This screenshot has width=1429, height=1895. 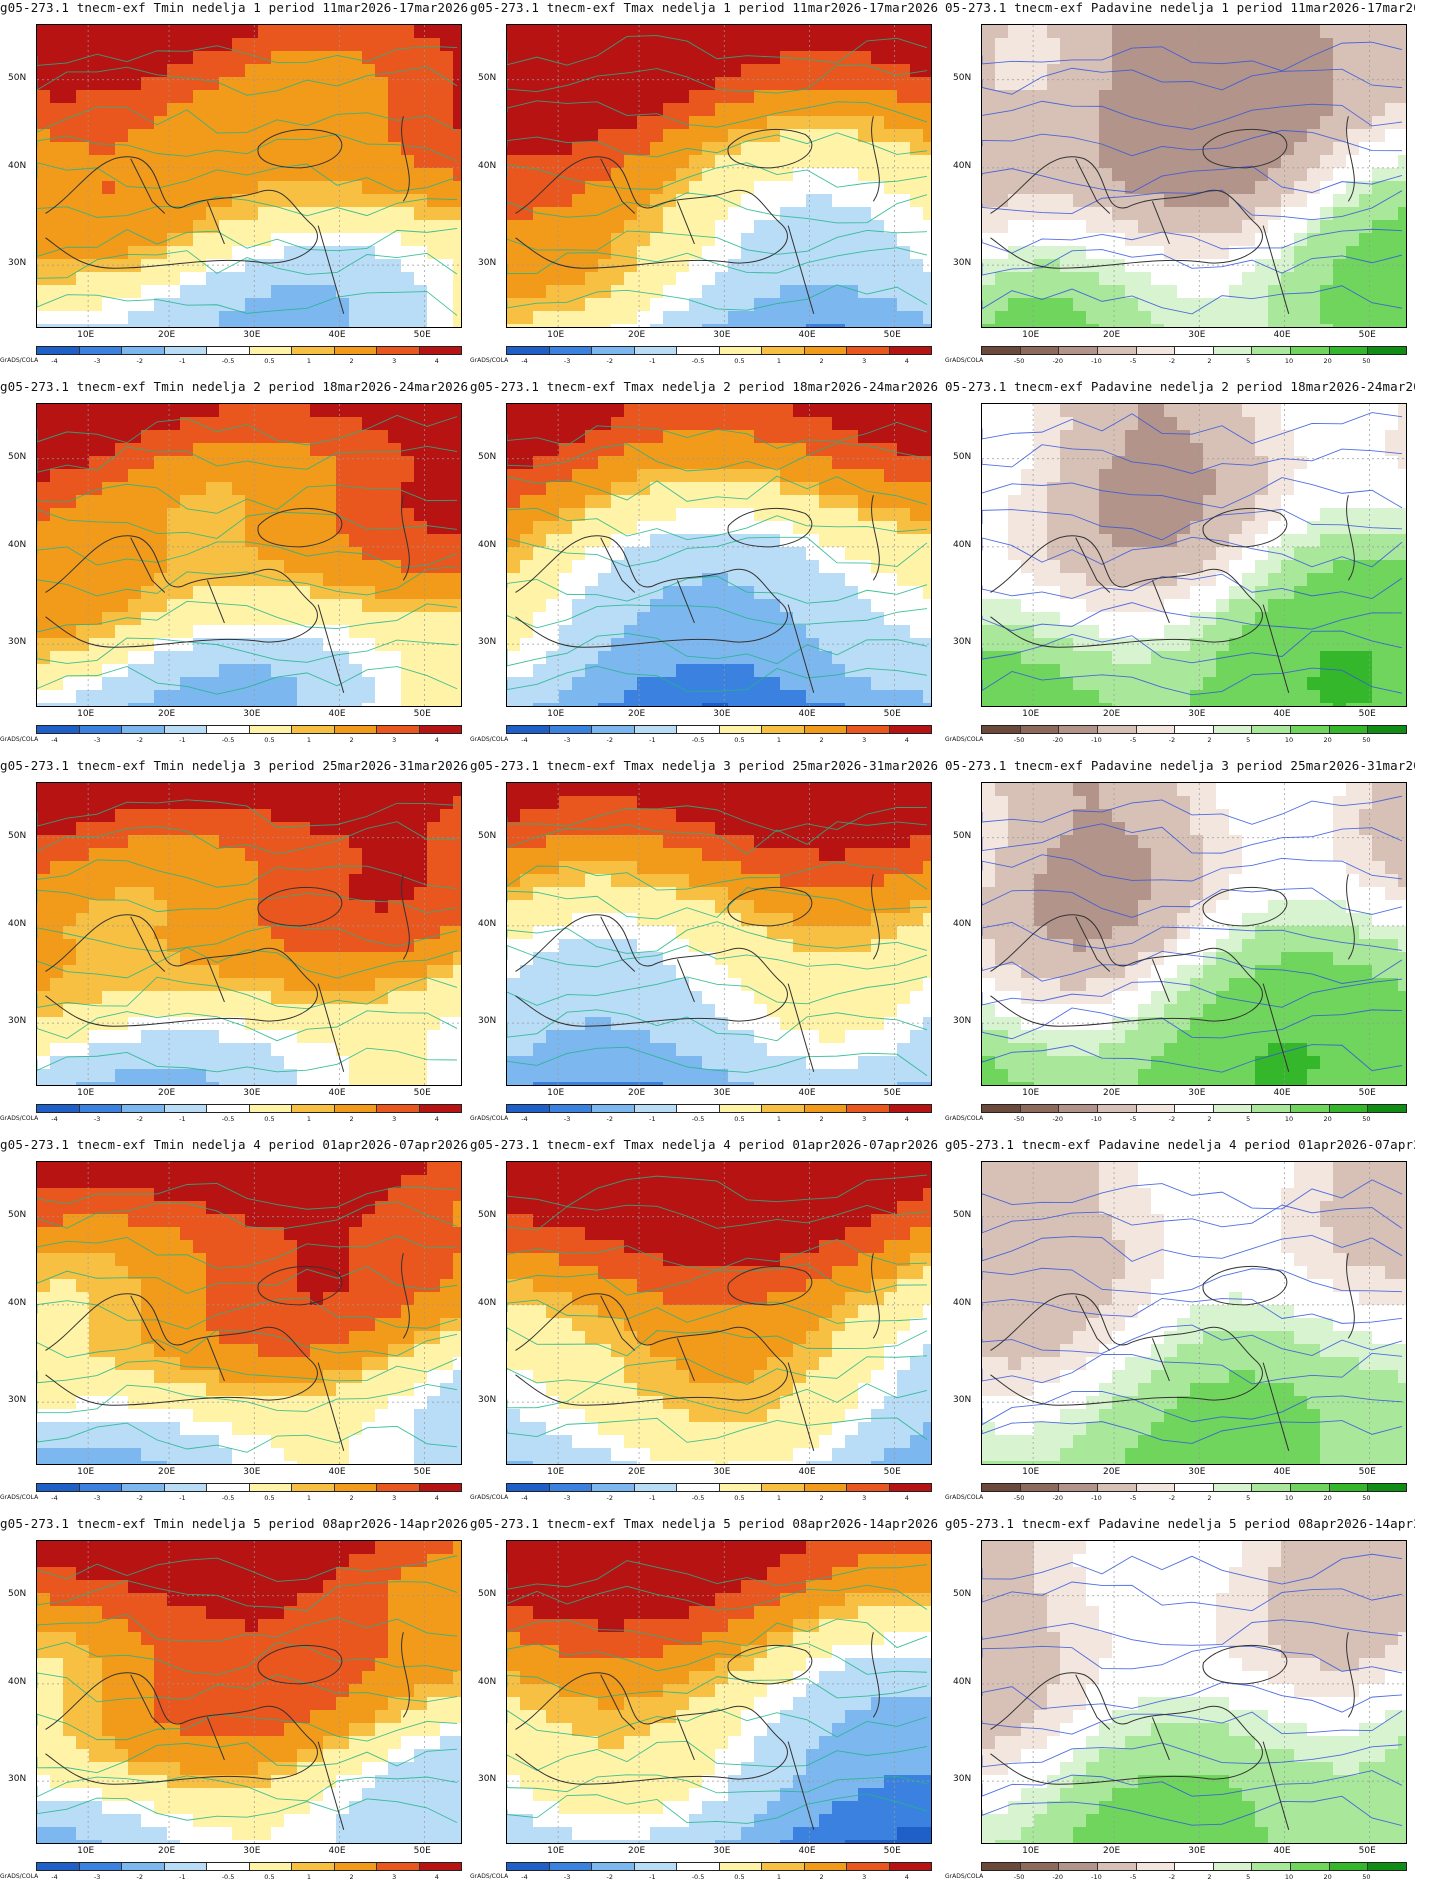 What do you see at coordinates (139, 361) in the screenshot?
I see `colorbar-tick-label: -2` at bounding box center [139, 361].